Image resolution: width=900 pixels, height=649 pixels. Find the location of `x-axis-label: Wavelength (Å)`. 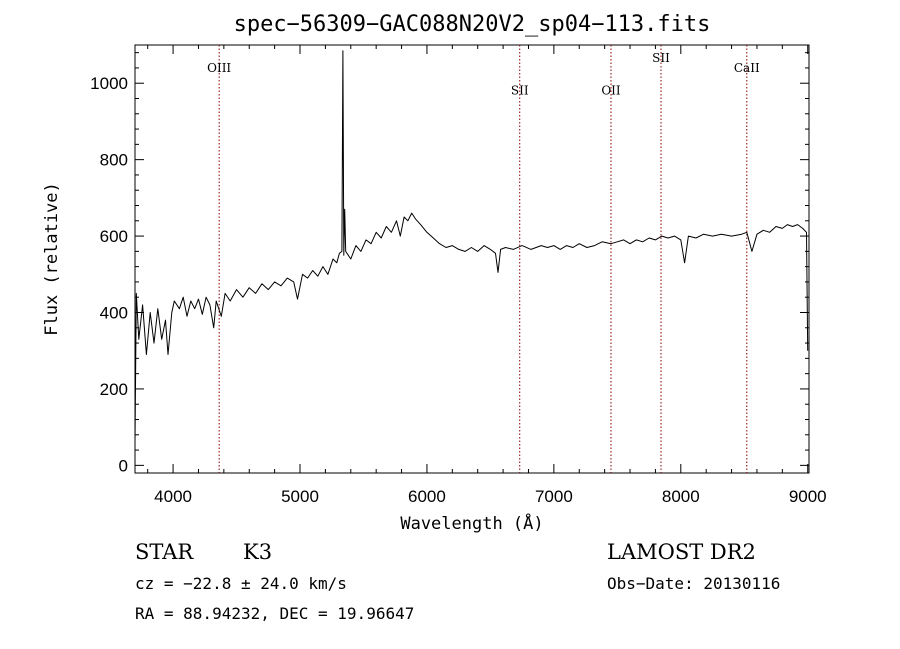

x-axis-label: Wavelength (Å) is located at coordinates (471, 523).